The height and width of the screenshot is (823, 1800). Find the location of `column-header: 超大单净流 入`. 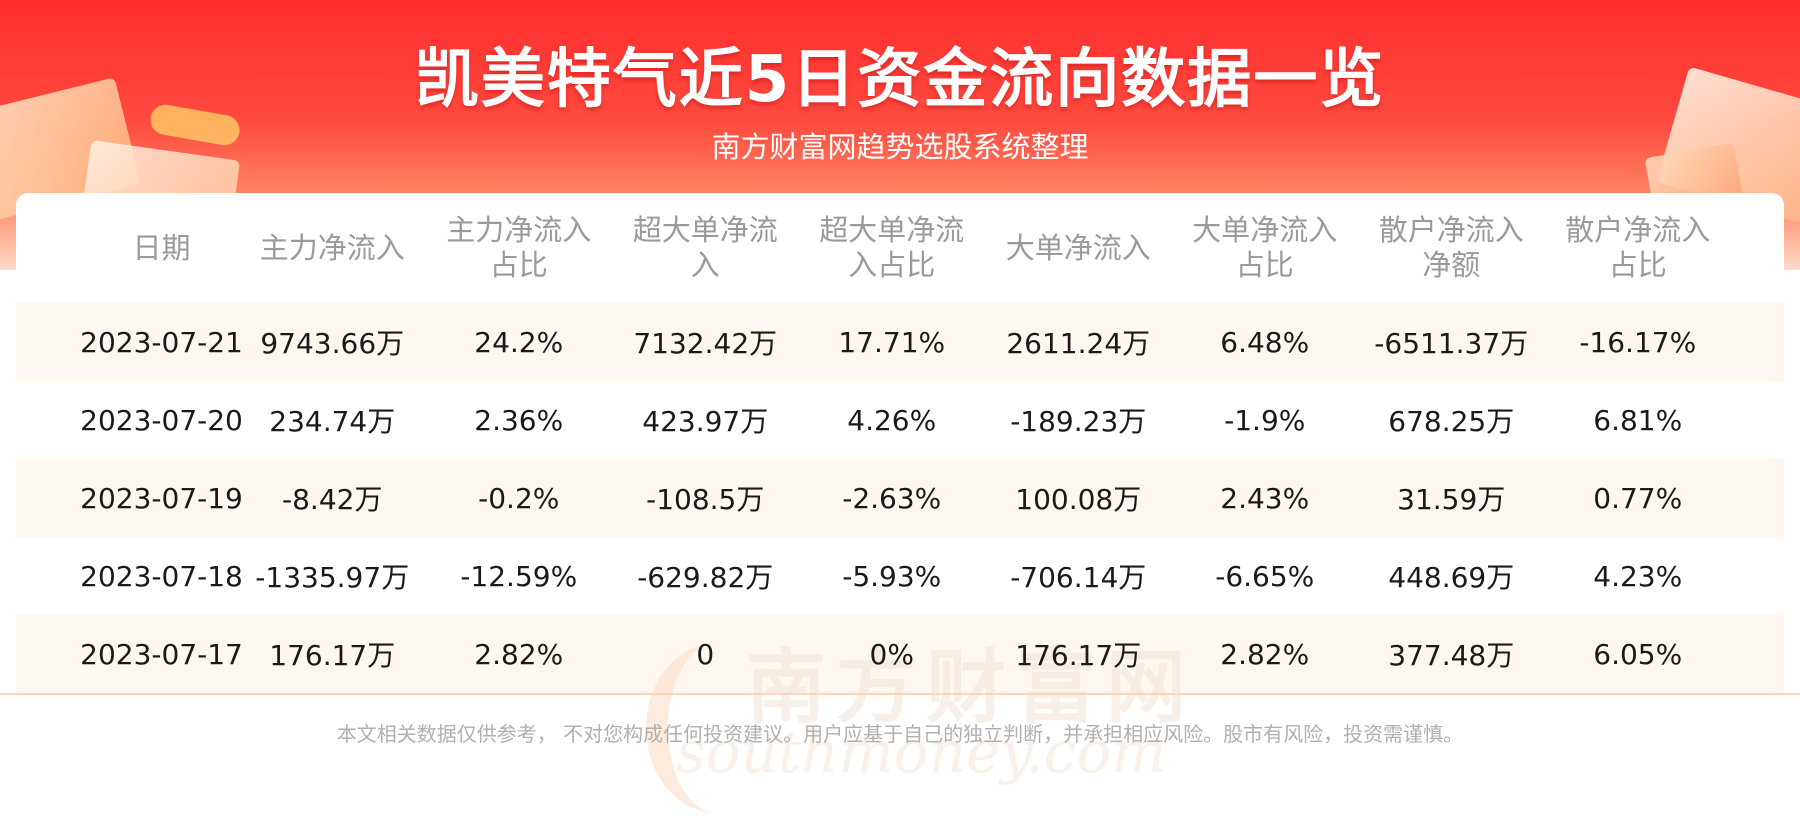

column-header: 超大单净流 入 is located at coordinates (705, 247).